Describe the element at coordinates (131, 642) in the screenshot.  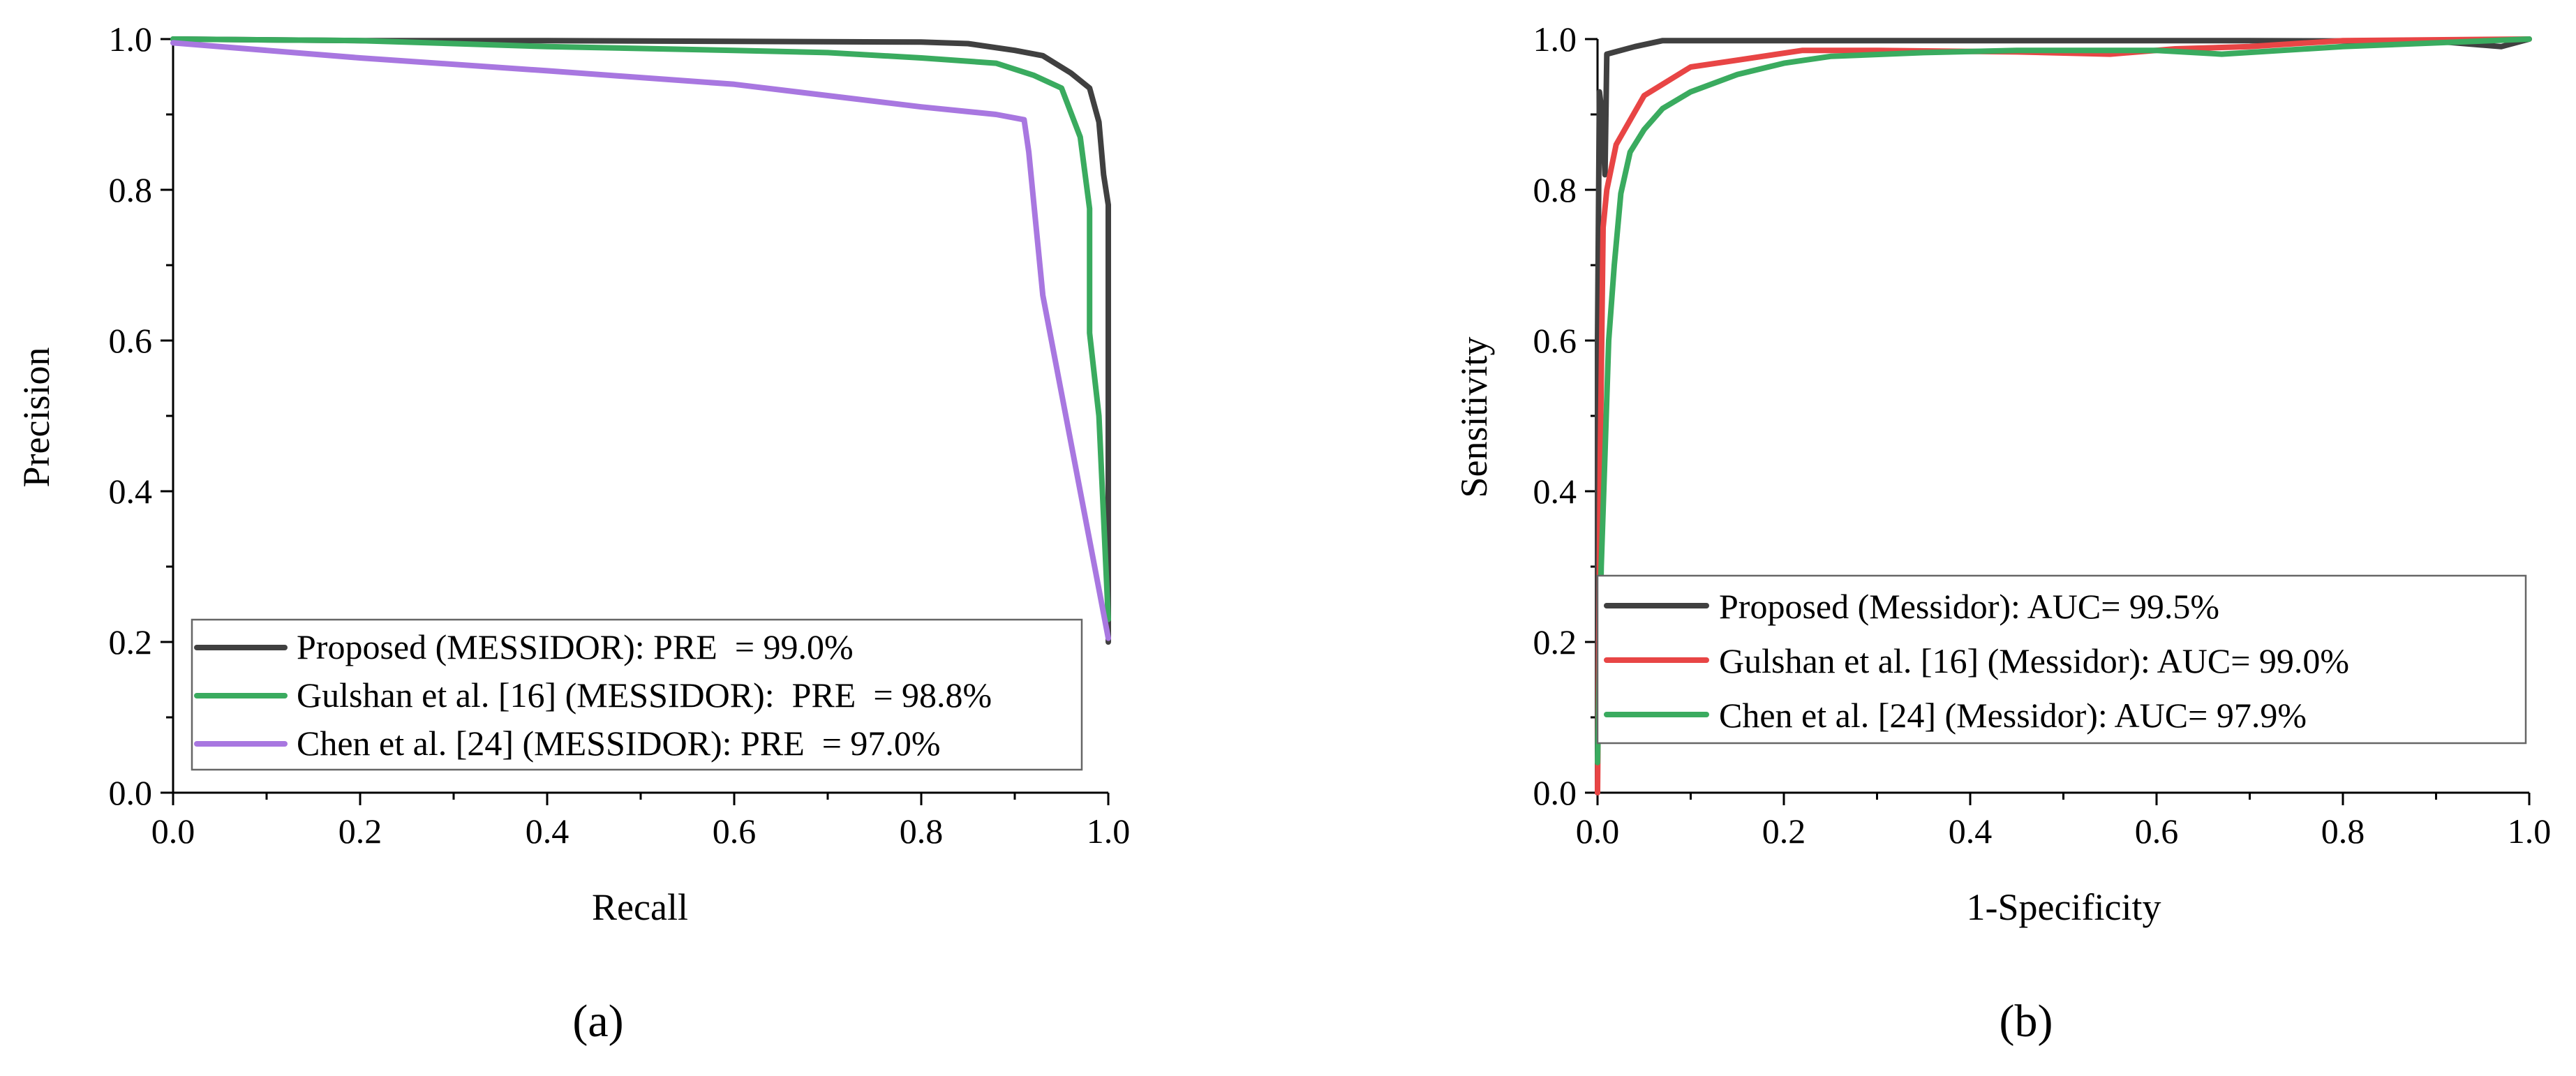
I see `panel-a-y-tick-label: 0.2` at that location.